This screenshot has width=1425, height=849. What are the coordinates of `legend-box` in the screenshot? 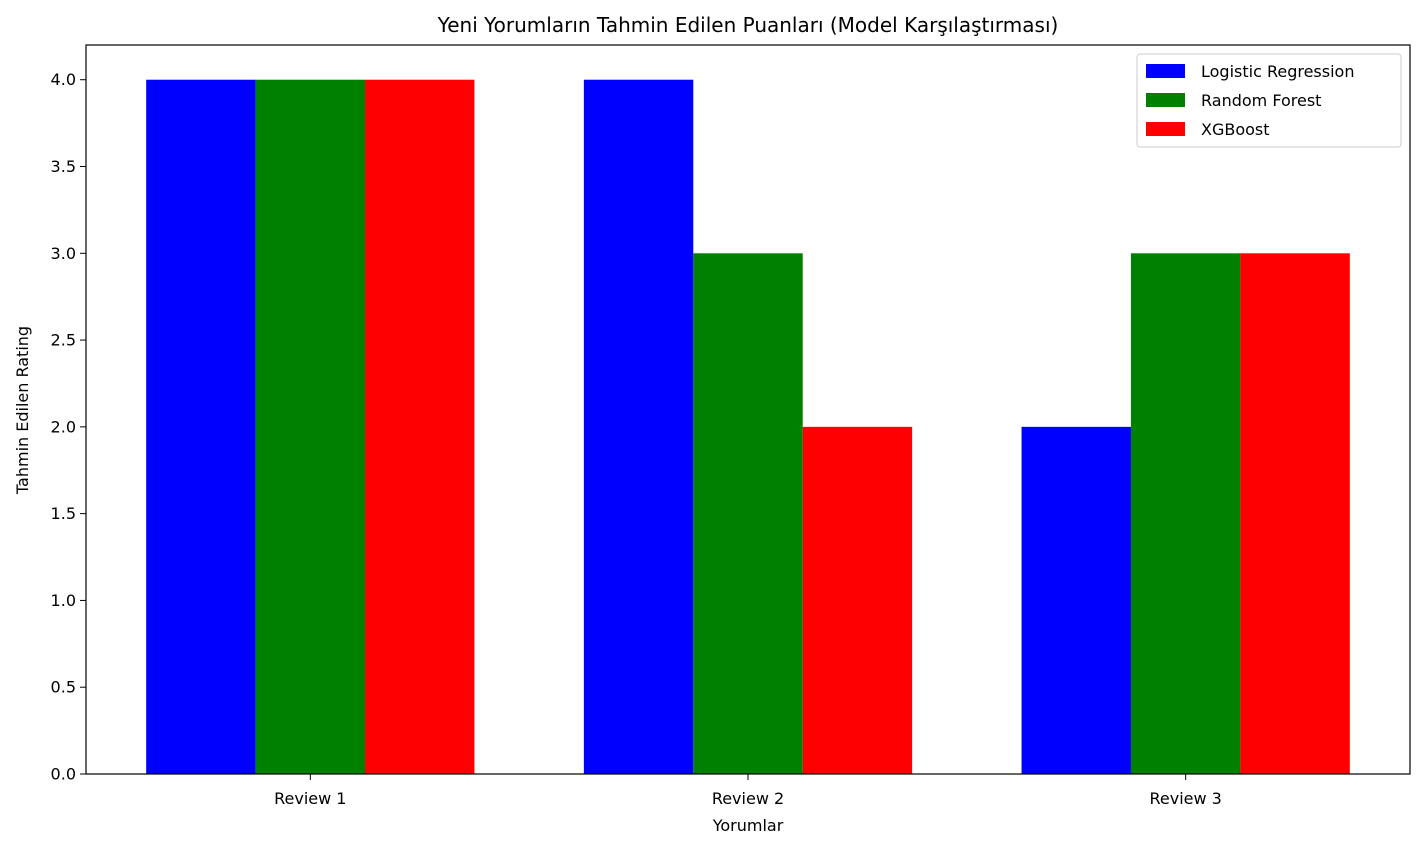 It's located at (1269, 100).